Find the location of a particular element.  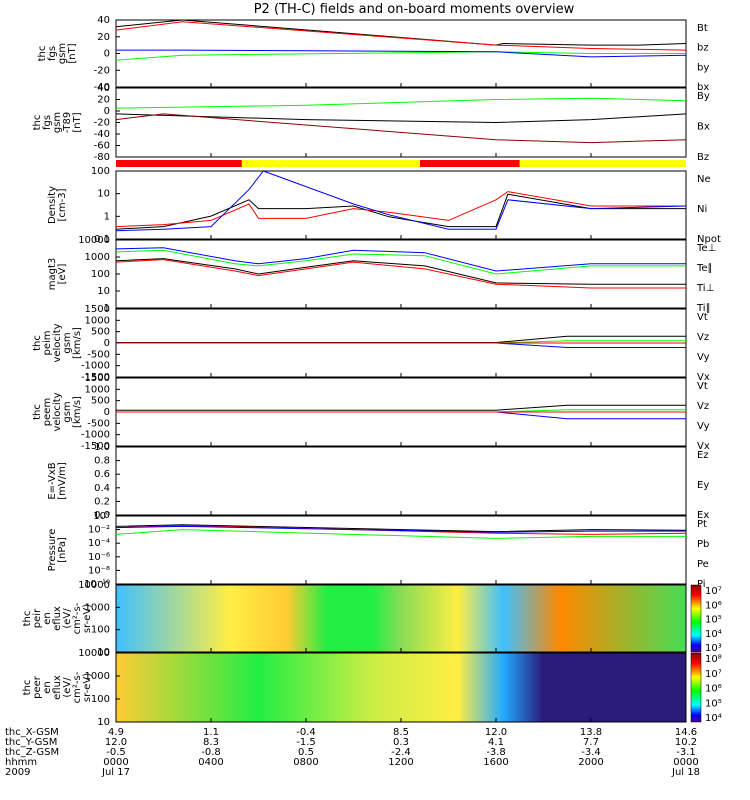

legend-peem-velocity-3: Vx is located at coordinates (703, 446).